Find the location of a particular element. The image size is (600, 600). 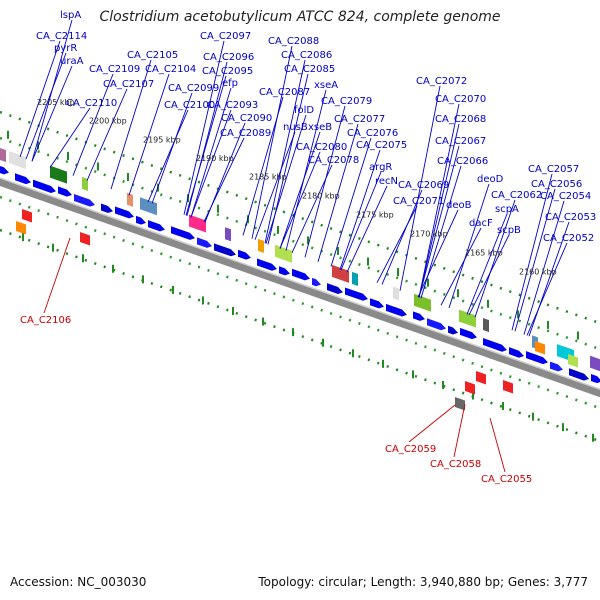

gene-label-reverse: CA_C2058 is located at coordinates (455, 464).